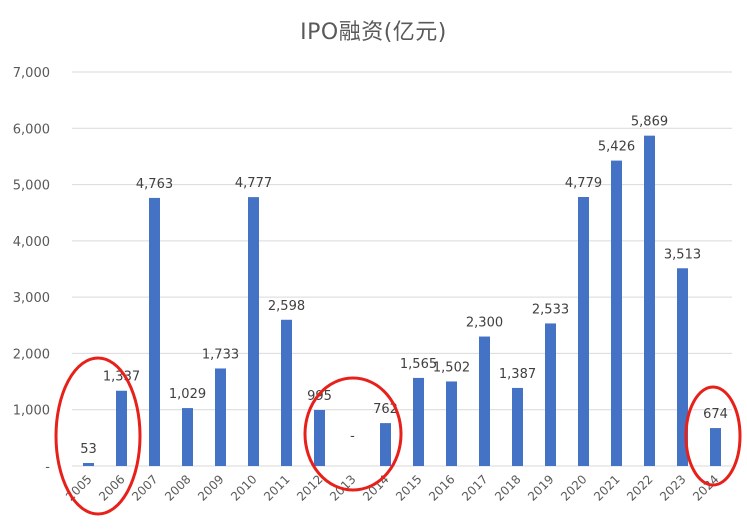 The image size is (747, 529). What do you see at coordinates (418, 364) in the screenshot?
I see `data-label: 1,565` at bounding box center [418, 364].